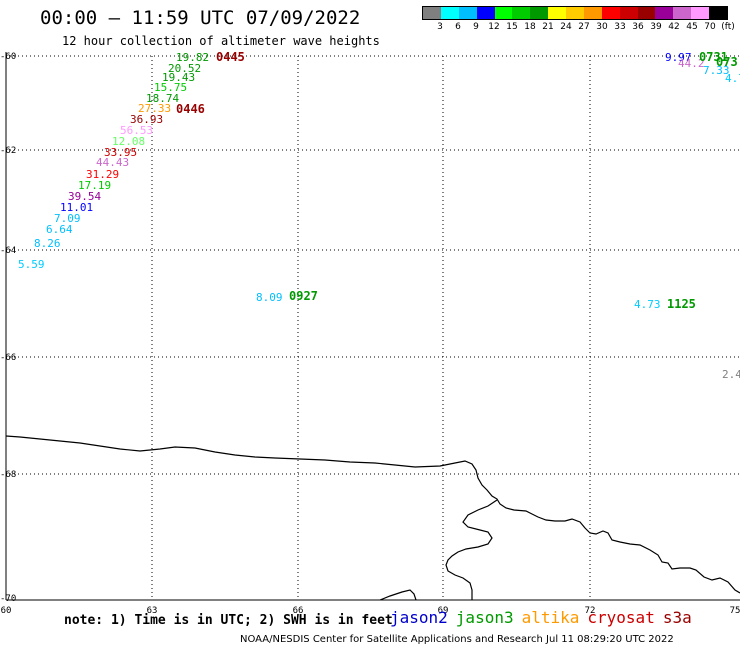  Describe the element at coordinates (47, 243) in the screenshot. I see `swh-value-label: 8.26` at that location.